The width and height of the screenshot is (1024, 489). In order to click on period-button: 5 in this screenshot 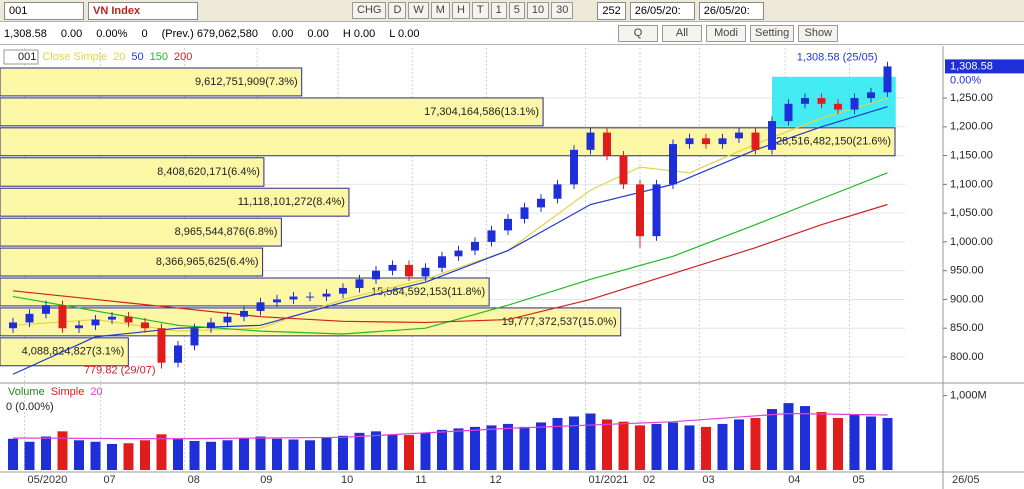, I will do `click(516, 10)`.